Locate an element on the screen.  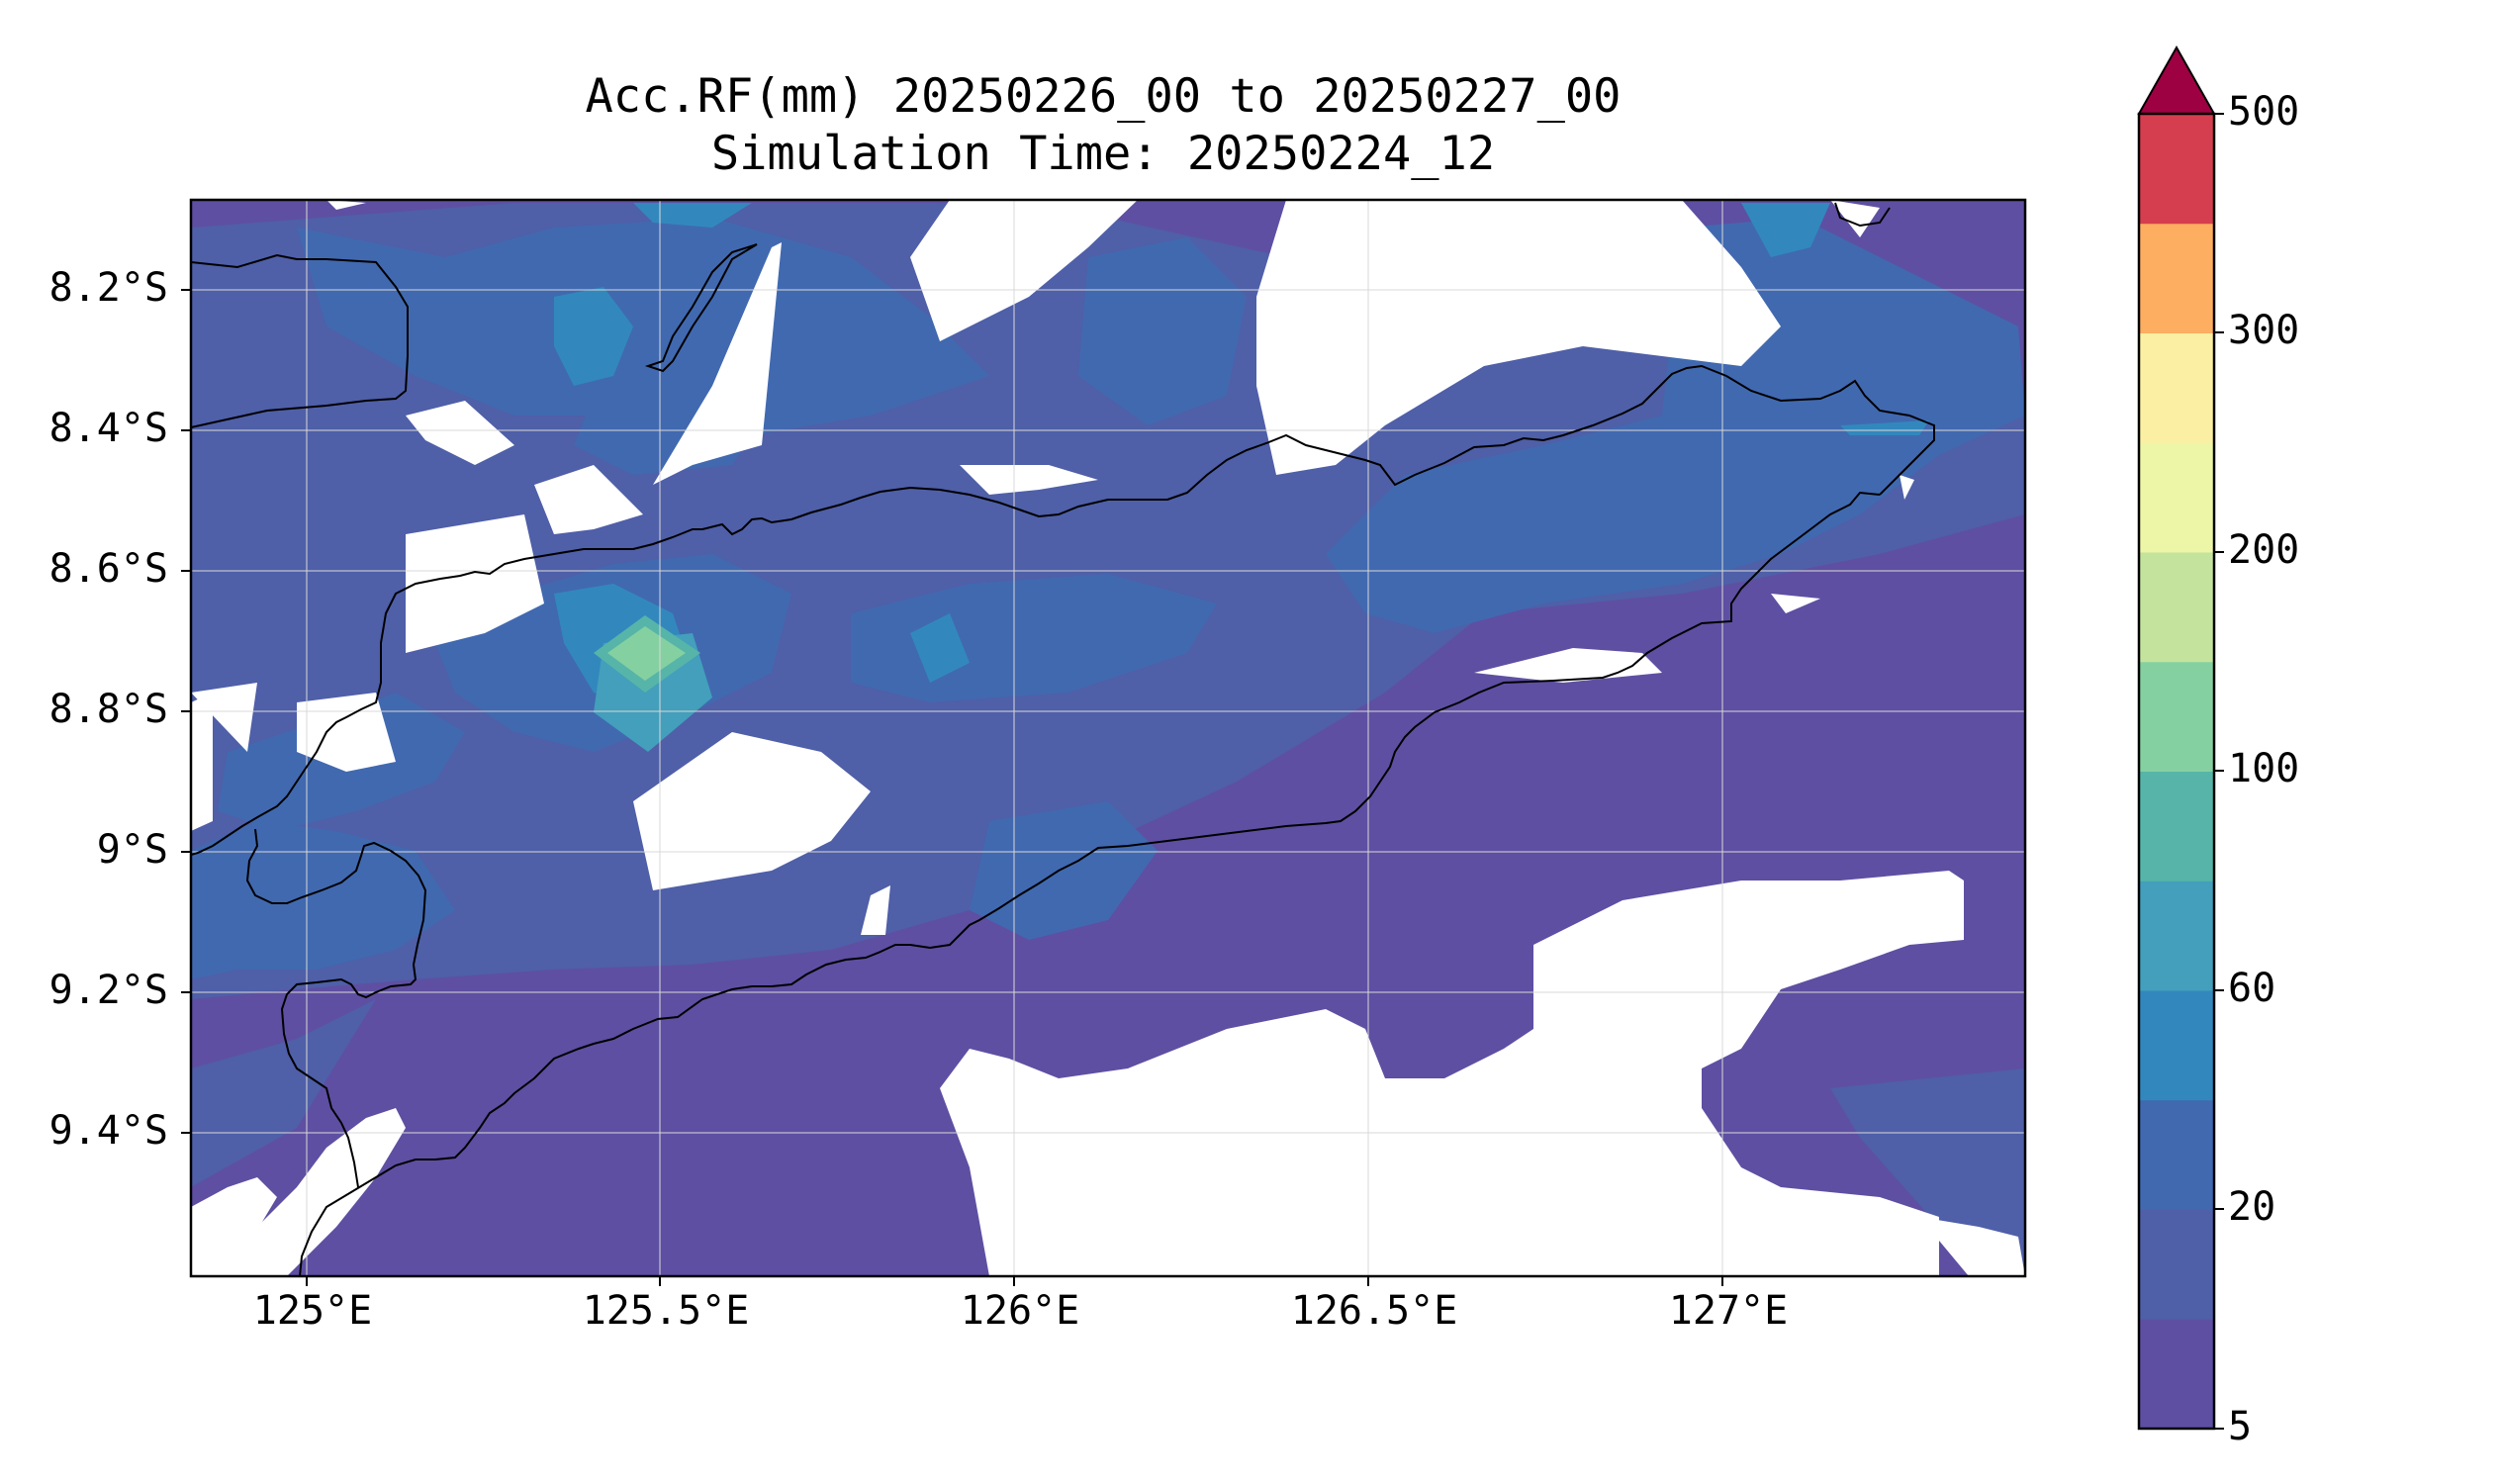
y-tick-label: 8.6°S is located at coordinates (108, 569).